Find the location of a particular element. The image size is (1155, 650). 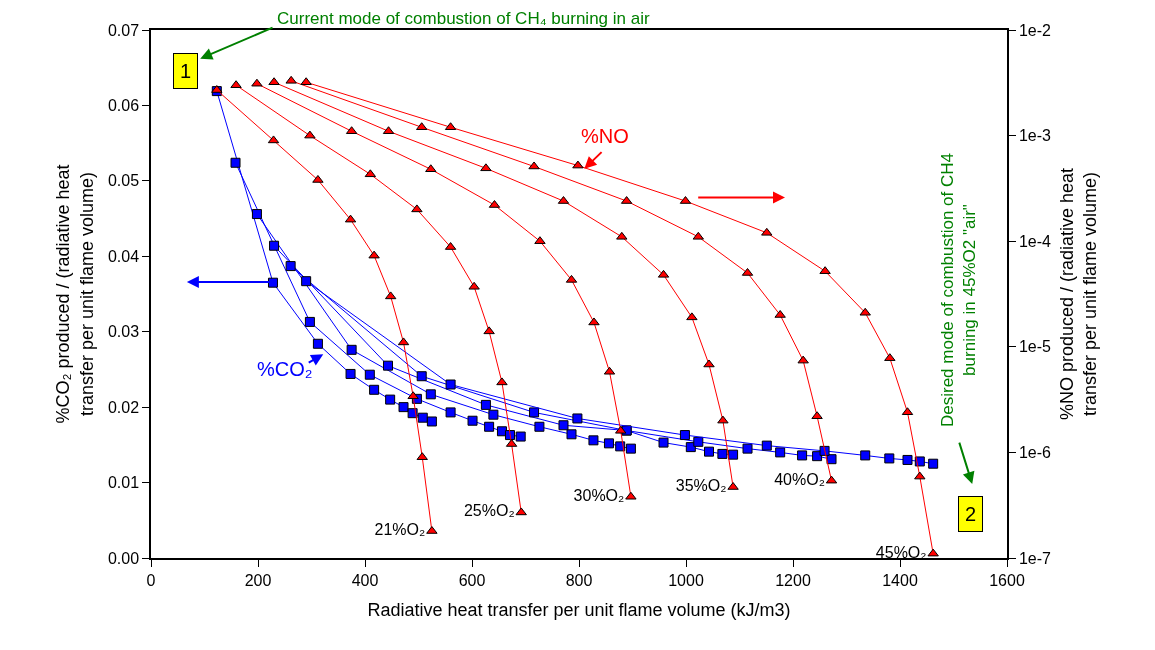

y-axis-title: %CO₂ produced / (radiative heat transfer per unit flame volume) is located at coordinates (75, 294).